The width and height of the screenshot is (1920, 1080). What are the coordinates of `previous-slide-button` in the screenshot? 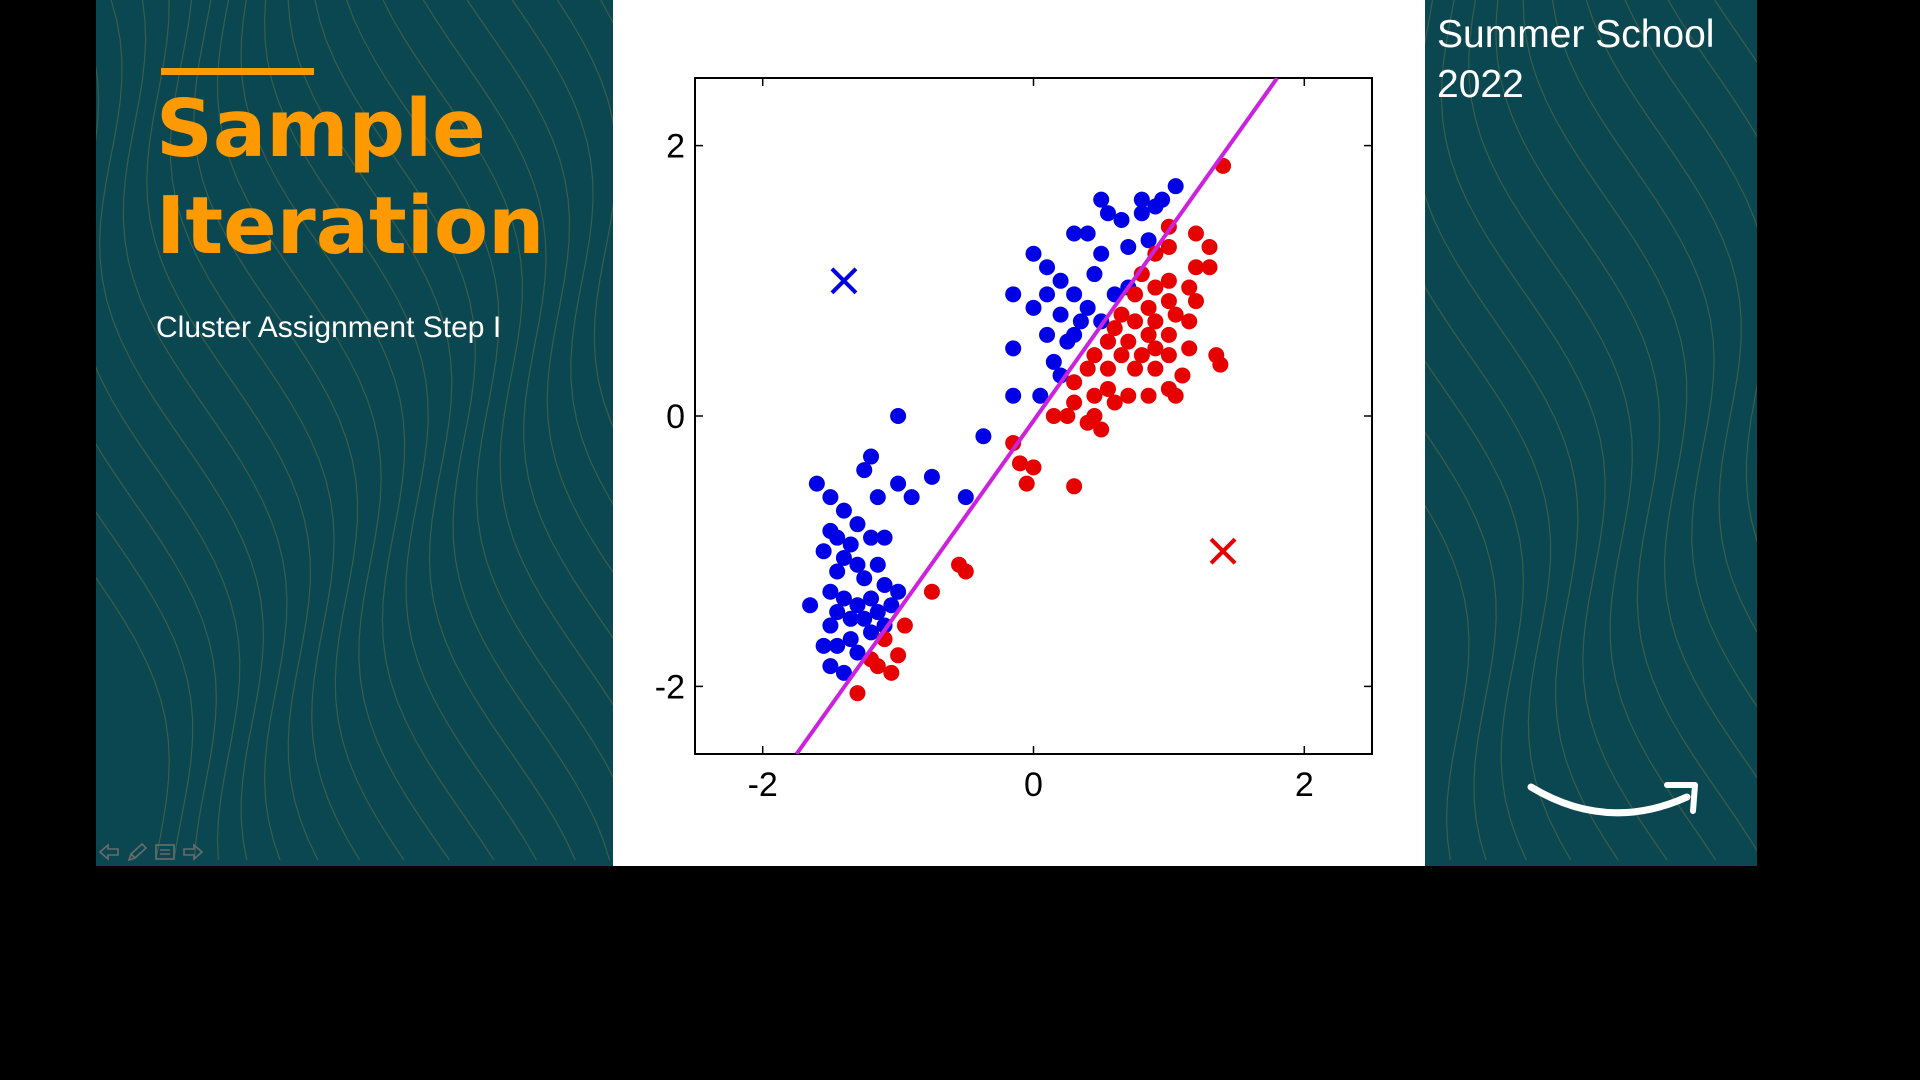 It's located at (109, 852).